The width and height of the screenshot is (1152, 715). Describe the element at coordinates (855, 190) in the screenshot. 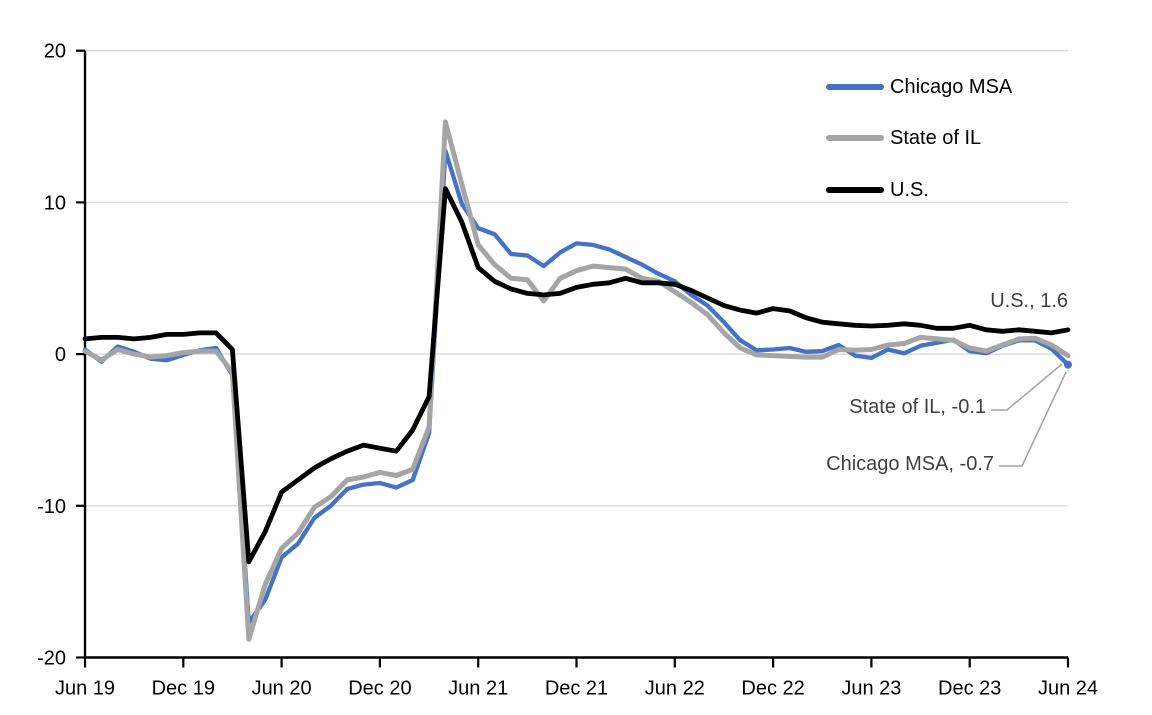

I see `legend-swatch-us` at that location.